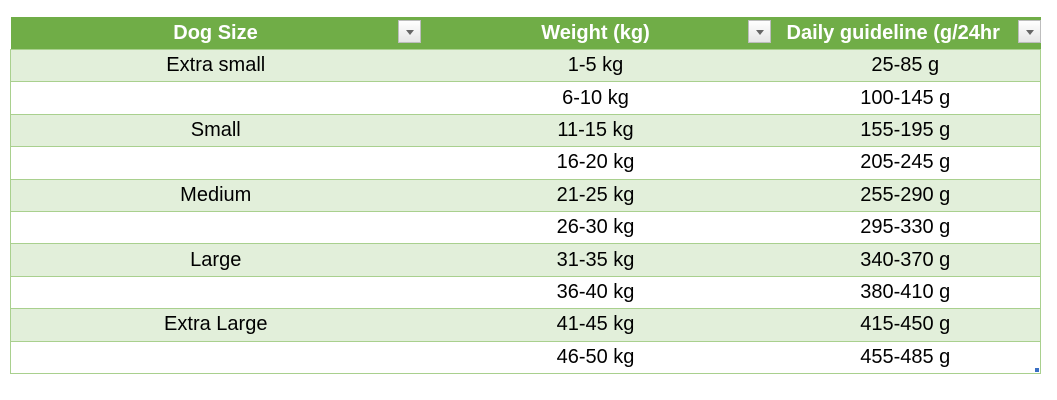 Image resolution: width=1057 pixels, height=400 pixels. I want to click on cell-weight: 41-45 kg, so click(595, 325).